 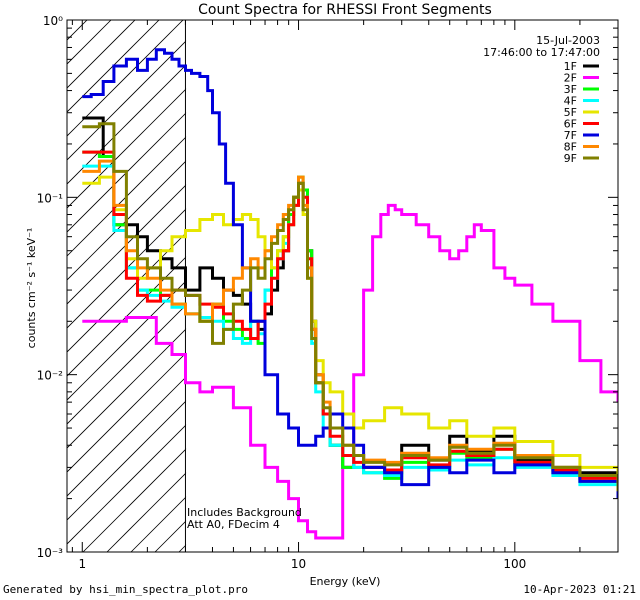 What do you see at coordinates (570, 124) in the screenshot?
I see `legend-label-6f: 6F` at bounding box center [570, 124].